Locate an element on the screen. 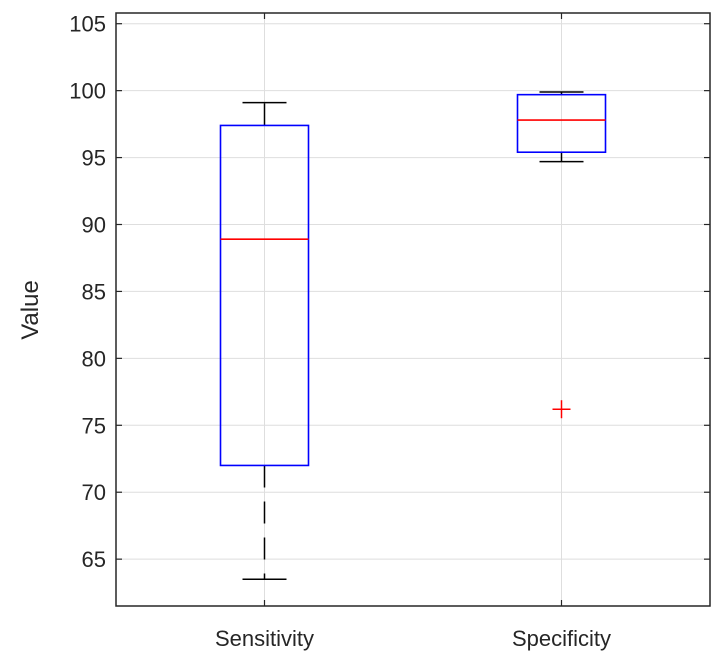  y-tick-label: 85 is located at coordinates (94, 291).